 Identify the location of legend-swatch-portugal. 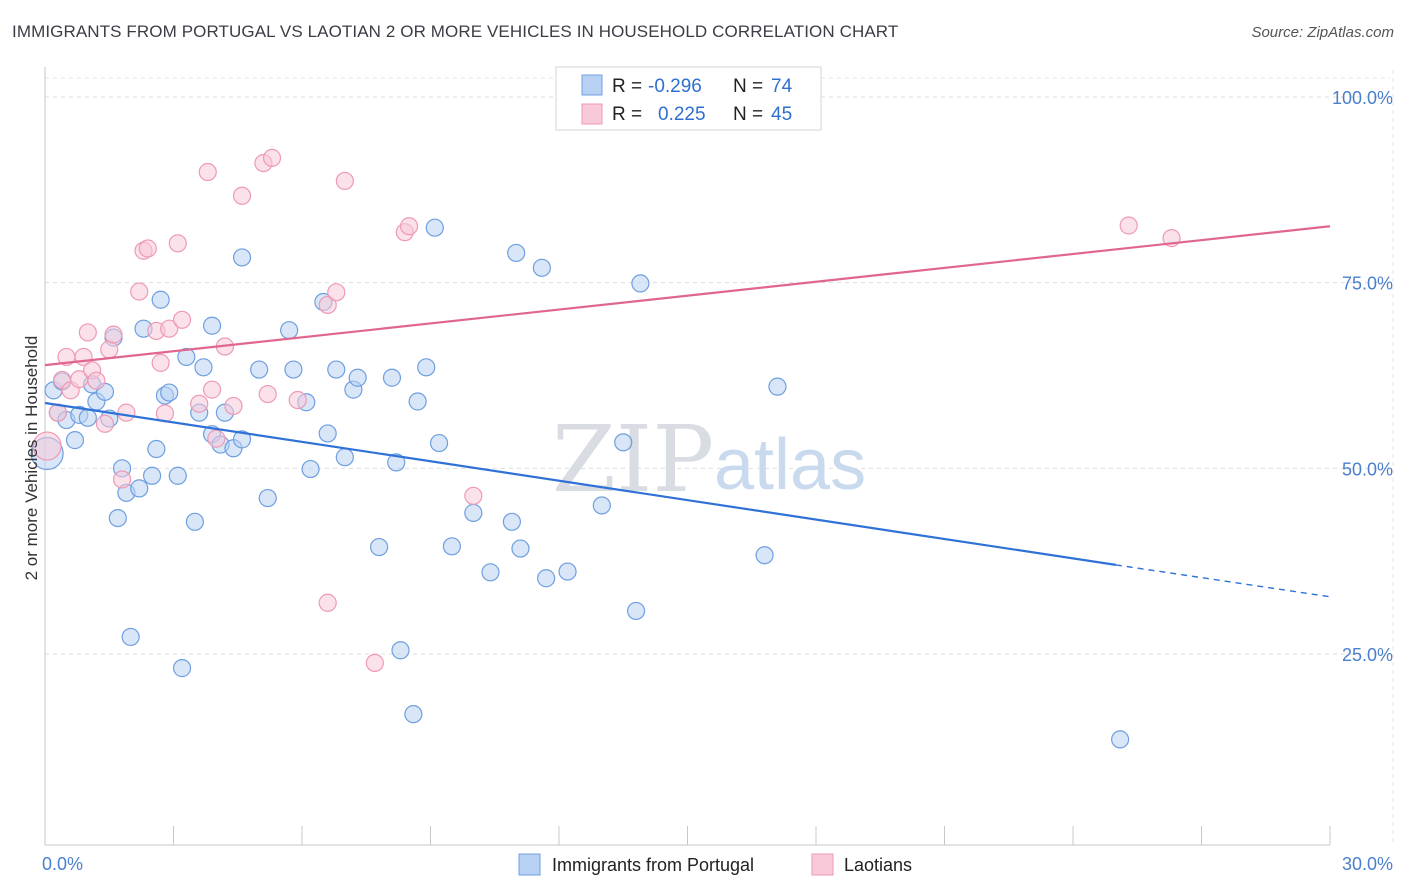
(592, 85).